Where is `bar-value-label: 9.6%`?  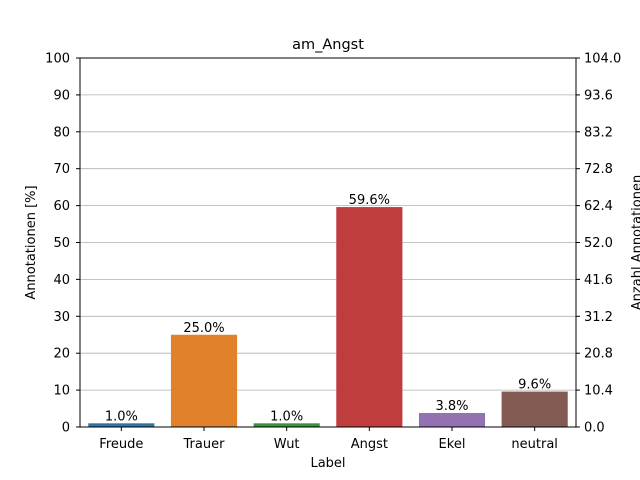
bar-value-label: 9.6% is located at coordinates (534, 385).